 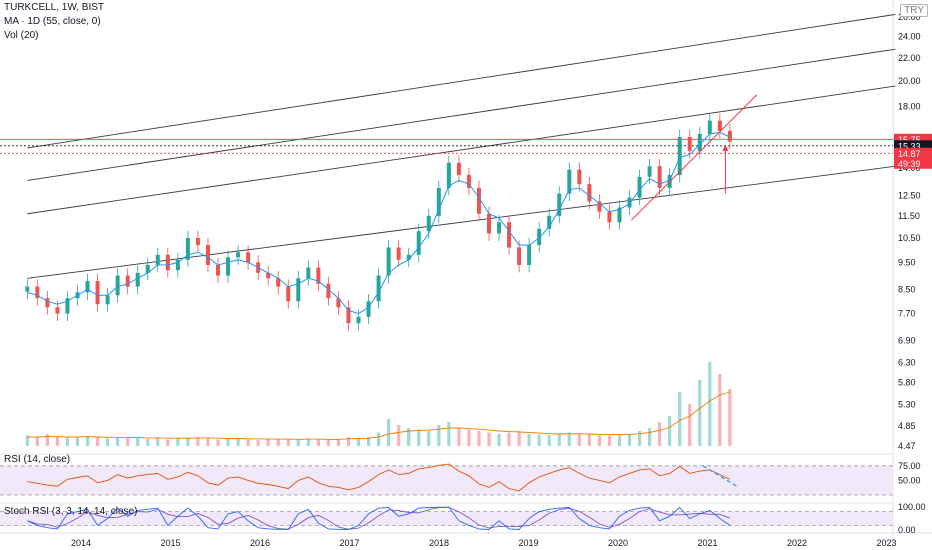 What do you see at coordinates (907, 262) in the screenshot?
I see `price-tick-label: 9.50` at bounding box center [907, 262].